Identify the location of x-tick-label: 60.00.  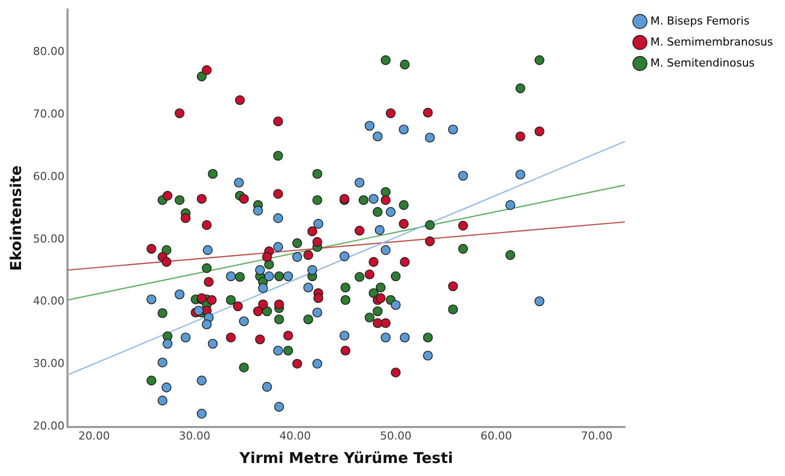
(496, 435).